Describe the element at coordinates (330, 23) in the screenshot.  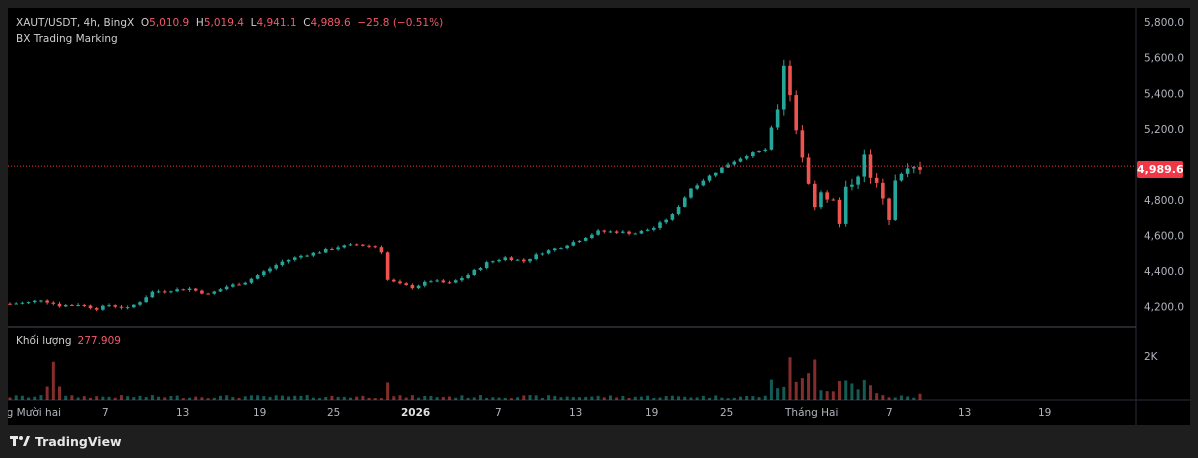
I see `close-value: 4,989.6` at that location.